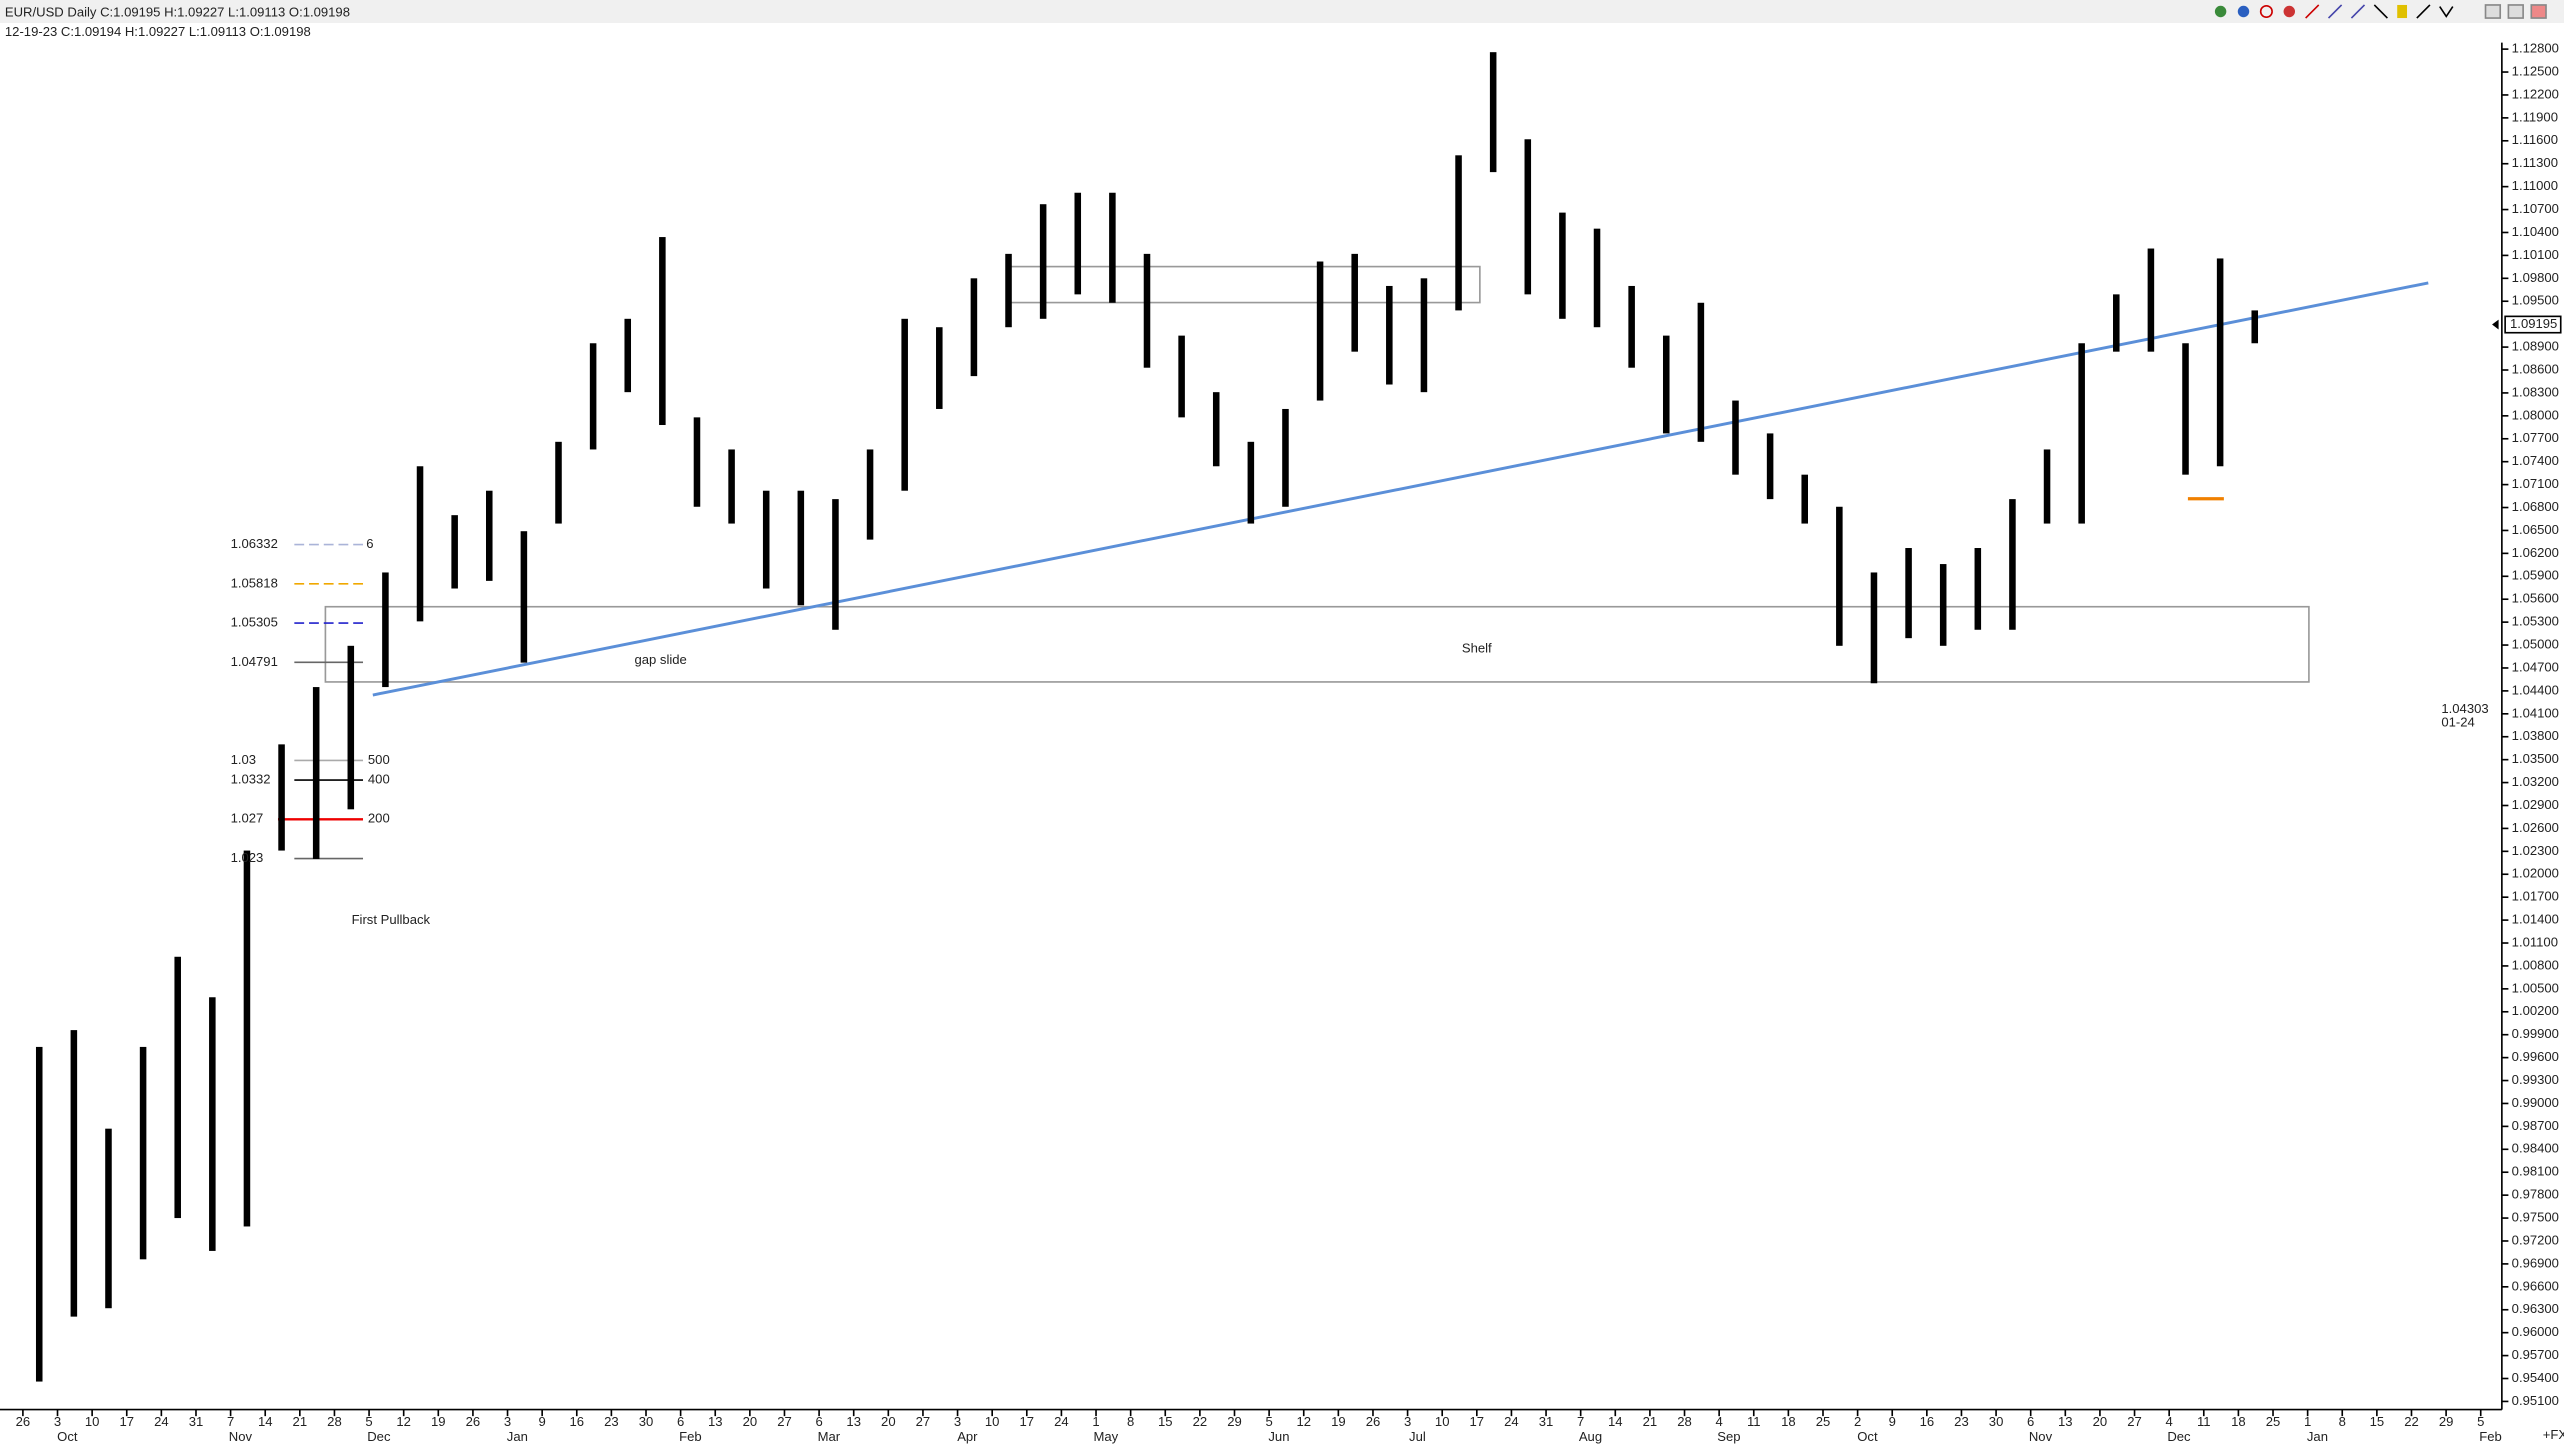 The image size is (2564, 1444). What do you see at coordinates (2535, 781) in the screenshot?
I see `y-tick-label: 1.03200` at bounding box center [2535, 781].